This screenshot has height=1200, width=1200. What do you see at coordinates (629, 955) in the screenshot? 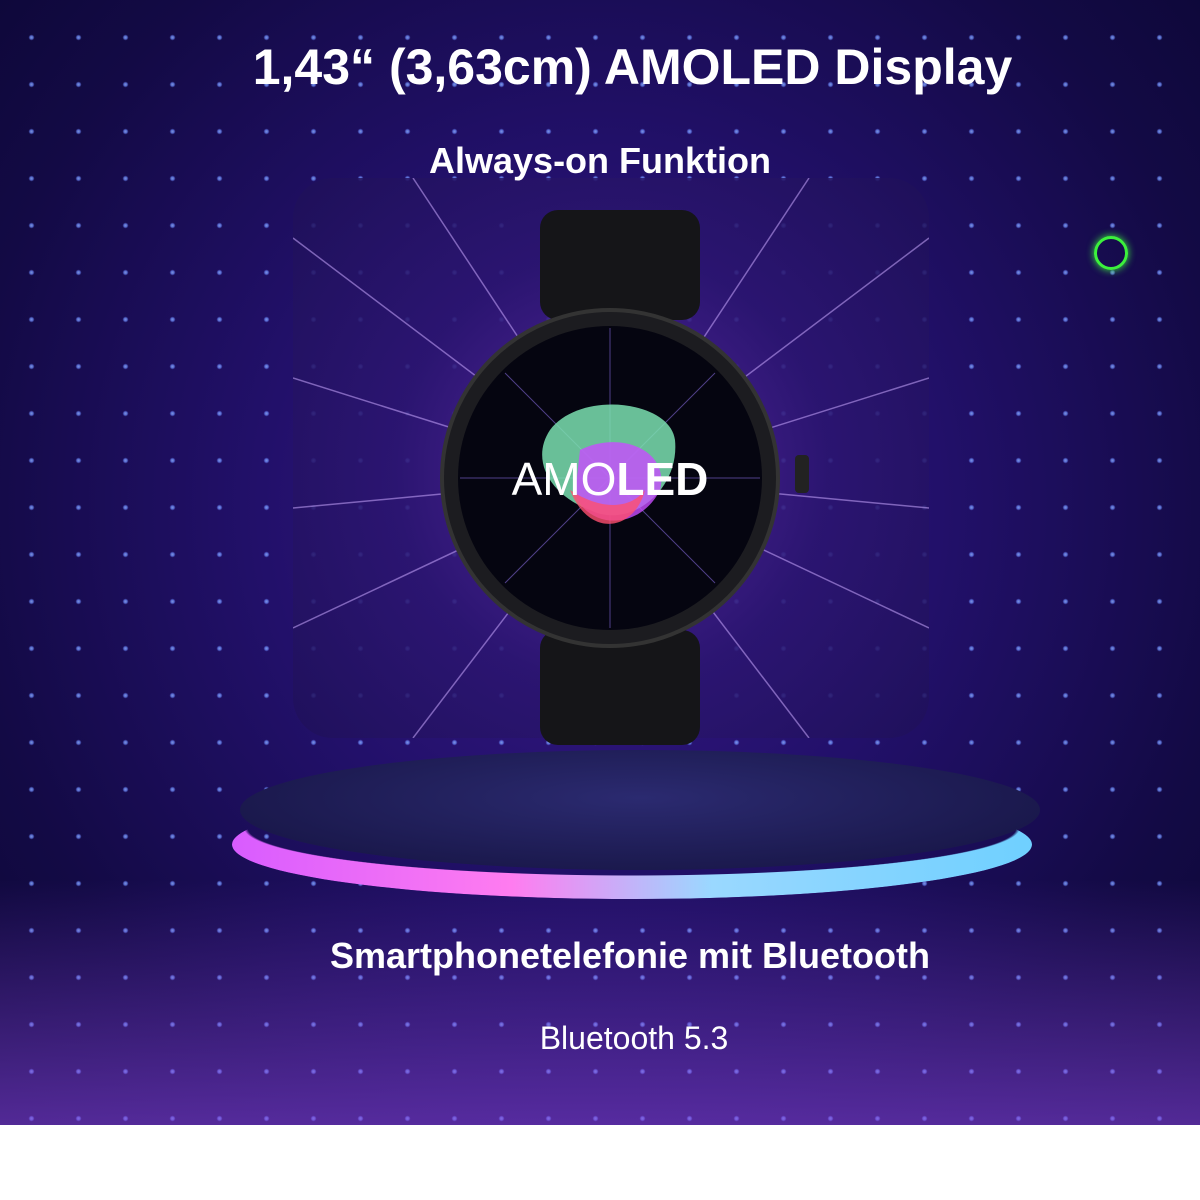
I see `feature-title: Smartphonetelefonie mit Bluetooth` at bounding box center [629, 955].